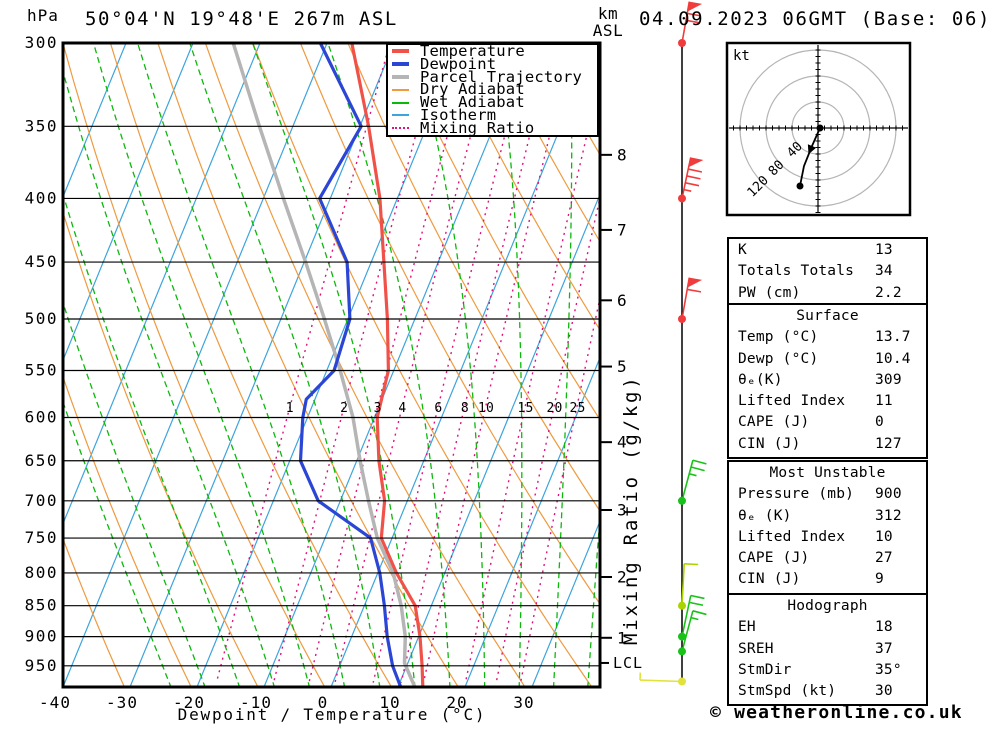  I want to click on table-row: CIN (J) 9, so click(827, 579).